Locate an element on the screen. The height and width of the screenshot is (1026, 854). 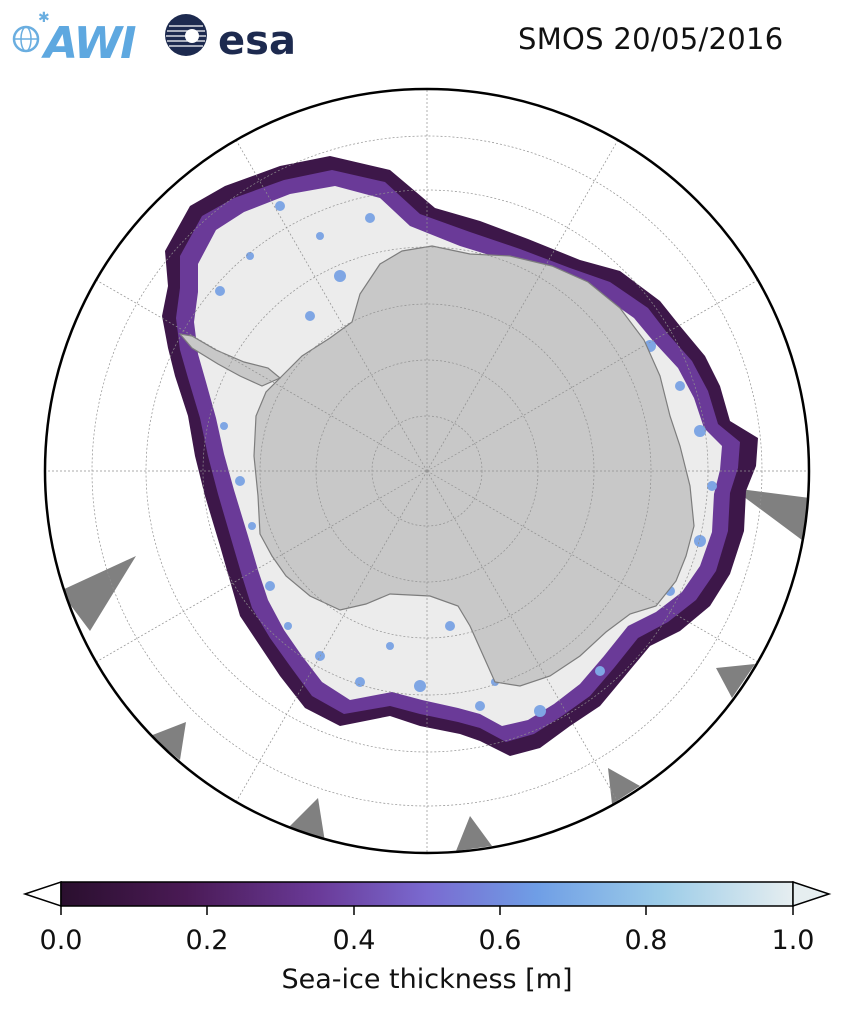
colorbar-gradient is located at coordinates (427, 894).